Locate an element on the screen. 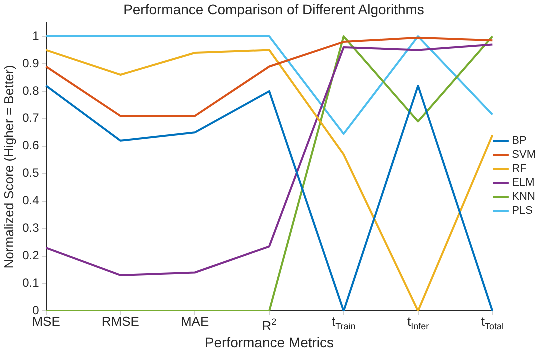 The image size is (550, 354). y-tick-label: 0.9 is located at coordinates (31, 63).